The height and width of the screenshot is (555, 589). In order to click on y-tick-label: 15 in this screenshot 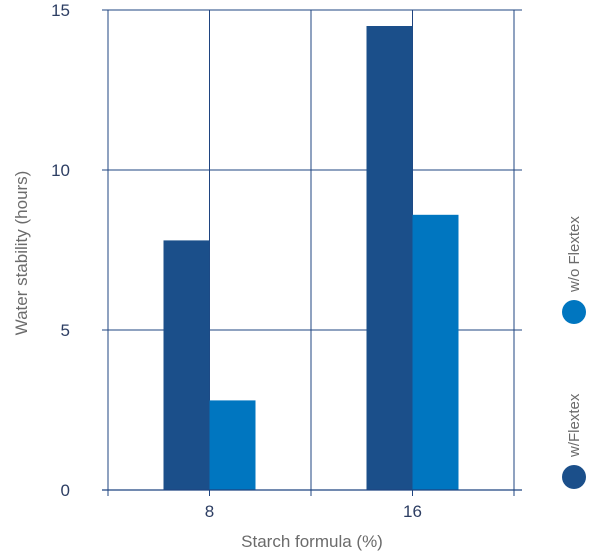, I will do `click(60, 10)`.